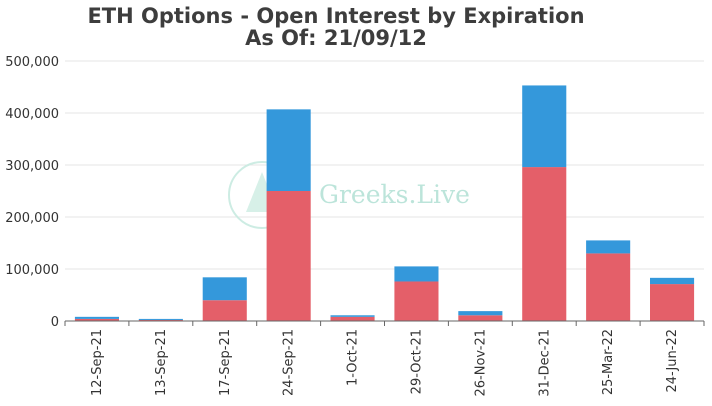 The height and width of the screenshot is (406, 712). What do you see at coordinates (55, 322) in the screenshot?
I see `y-tick-label: 0` at bounding box center [55, 322].